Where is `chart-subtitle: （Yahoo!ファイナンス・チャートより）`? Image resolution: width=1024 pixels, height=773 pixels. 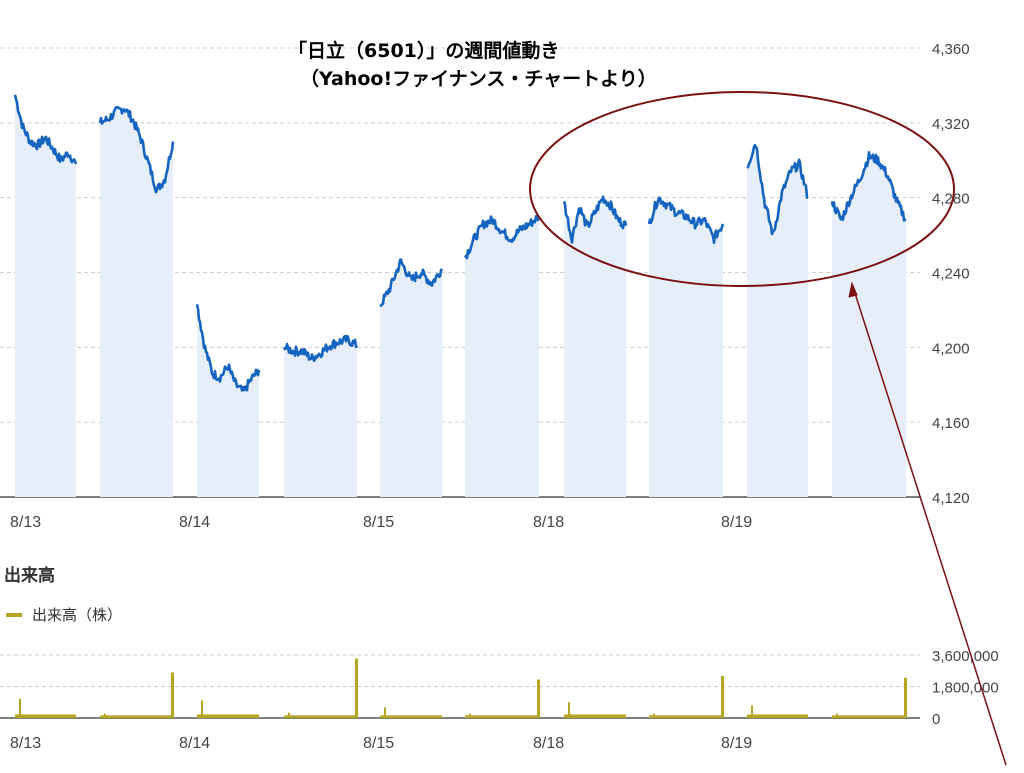
chart-subtitle: （Yahoo!ファイナンス・チャートより） is located at coordinates (478, 79).